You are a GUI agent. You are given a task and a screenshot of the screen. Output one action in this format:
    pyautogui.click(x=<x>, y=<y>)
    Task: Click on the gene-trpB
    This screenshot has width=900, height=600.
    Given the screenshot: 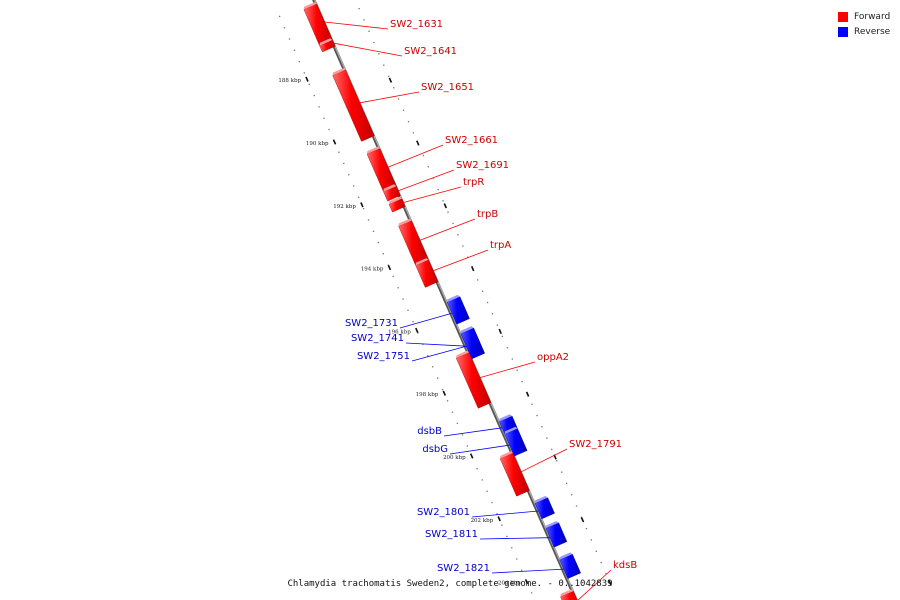 What is the action you would take?
    pyautogui.click(x=413, y=242)
    